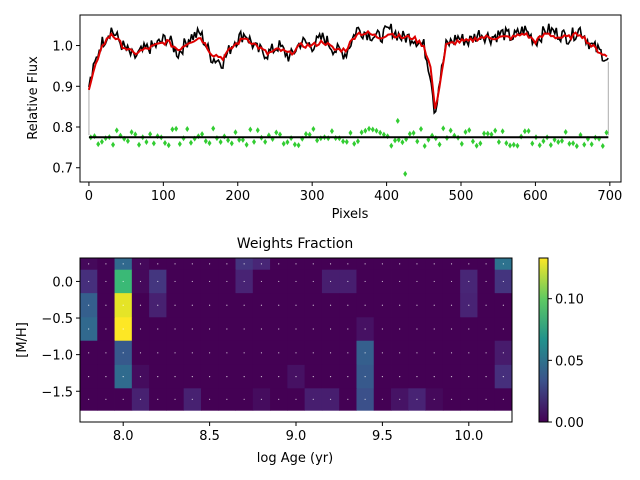 Image resolution: width=640 pixels, height=480 pixels. I want to click on spectrum-y-ticks: 0.7 0.8 0.9 1.0, so click(66, 108).